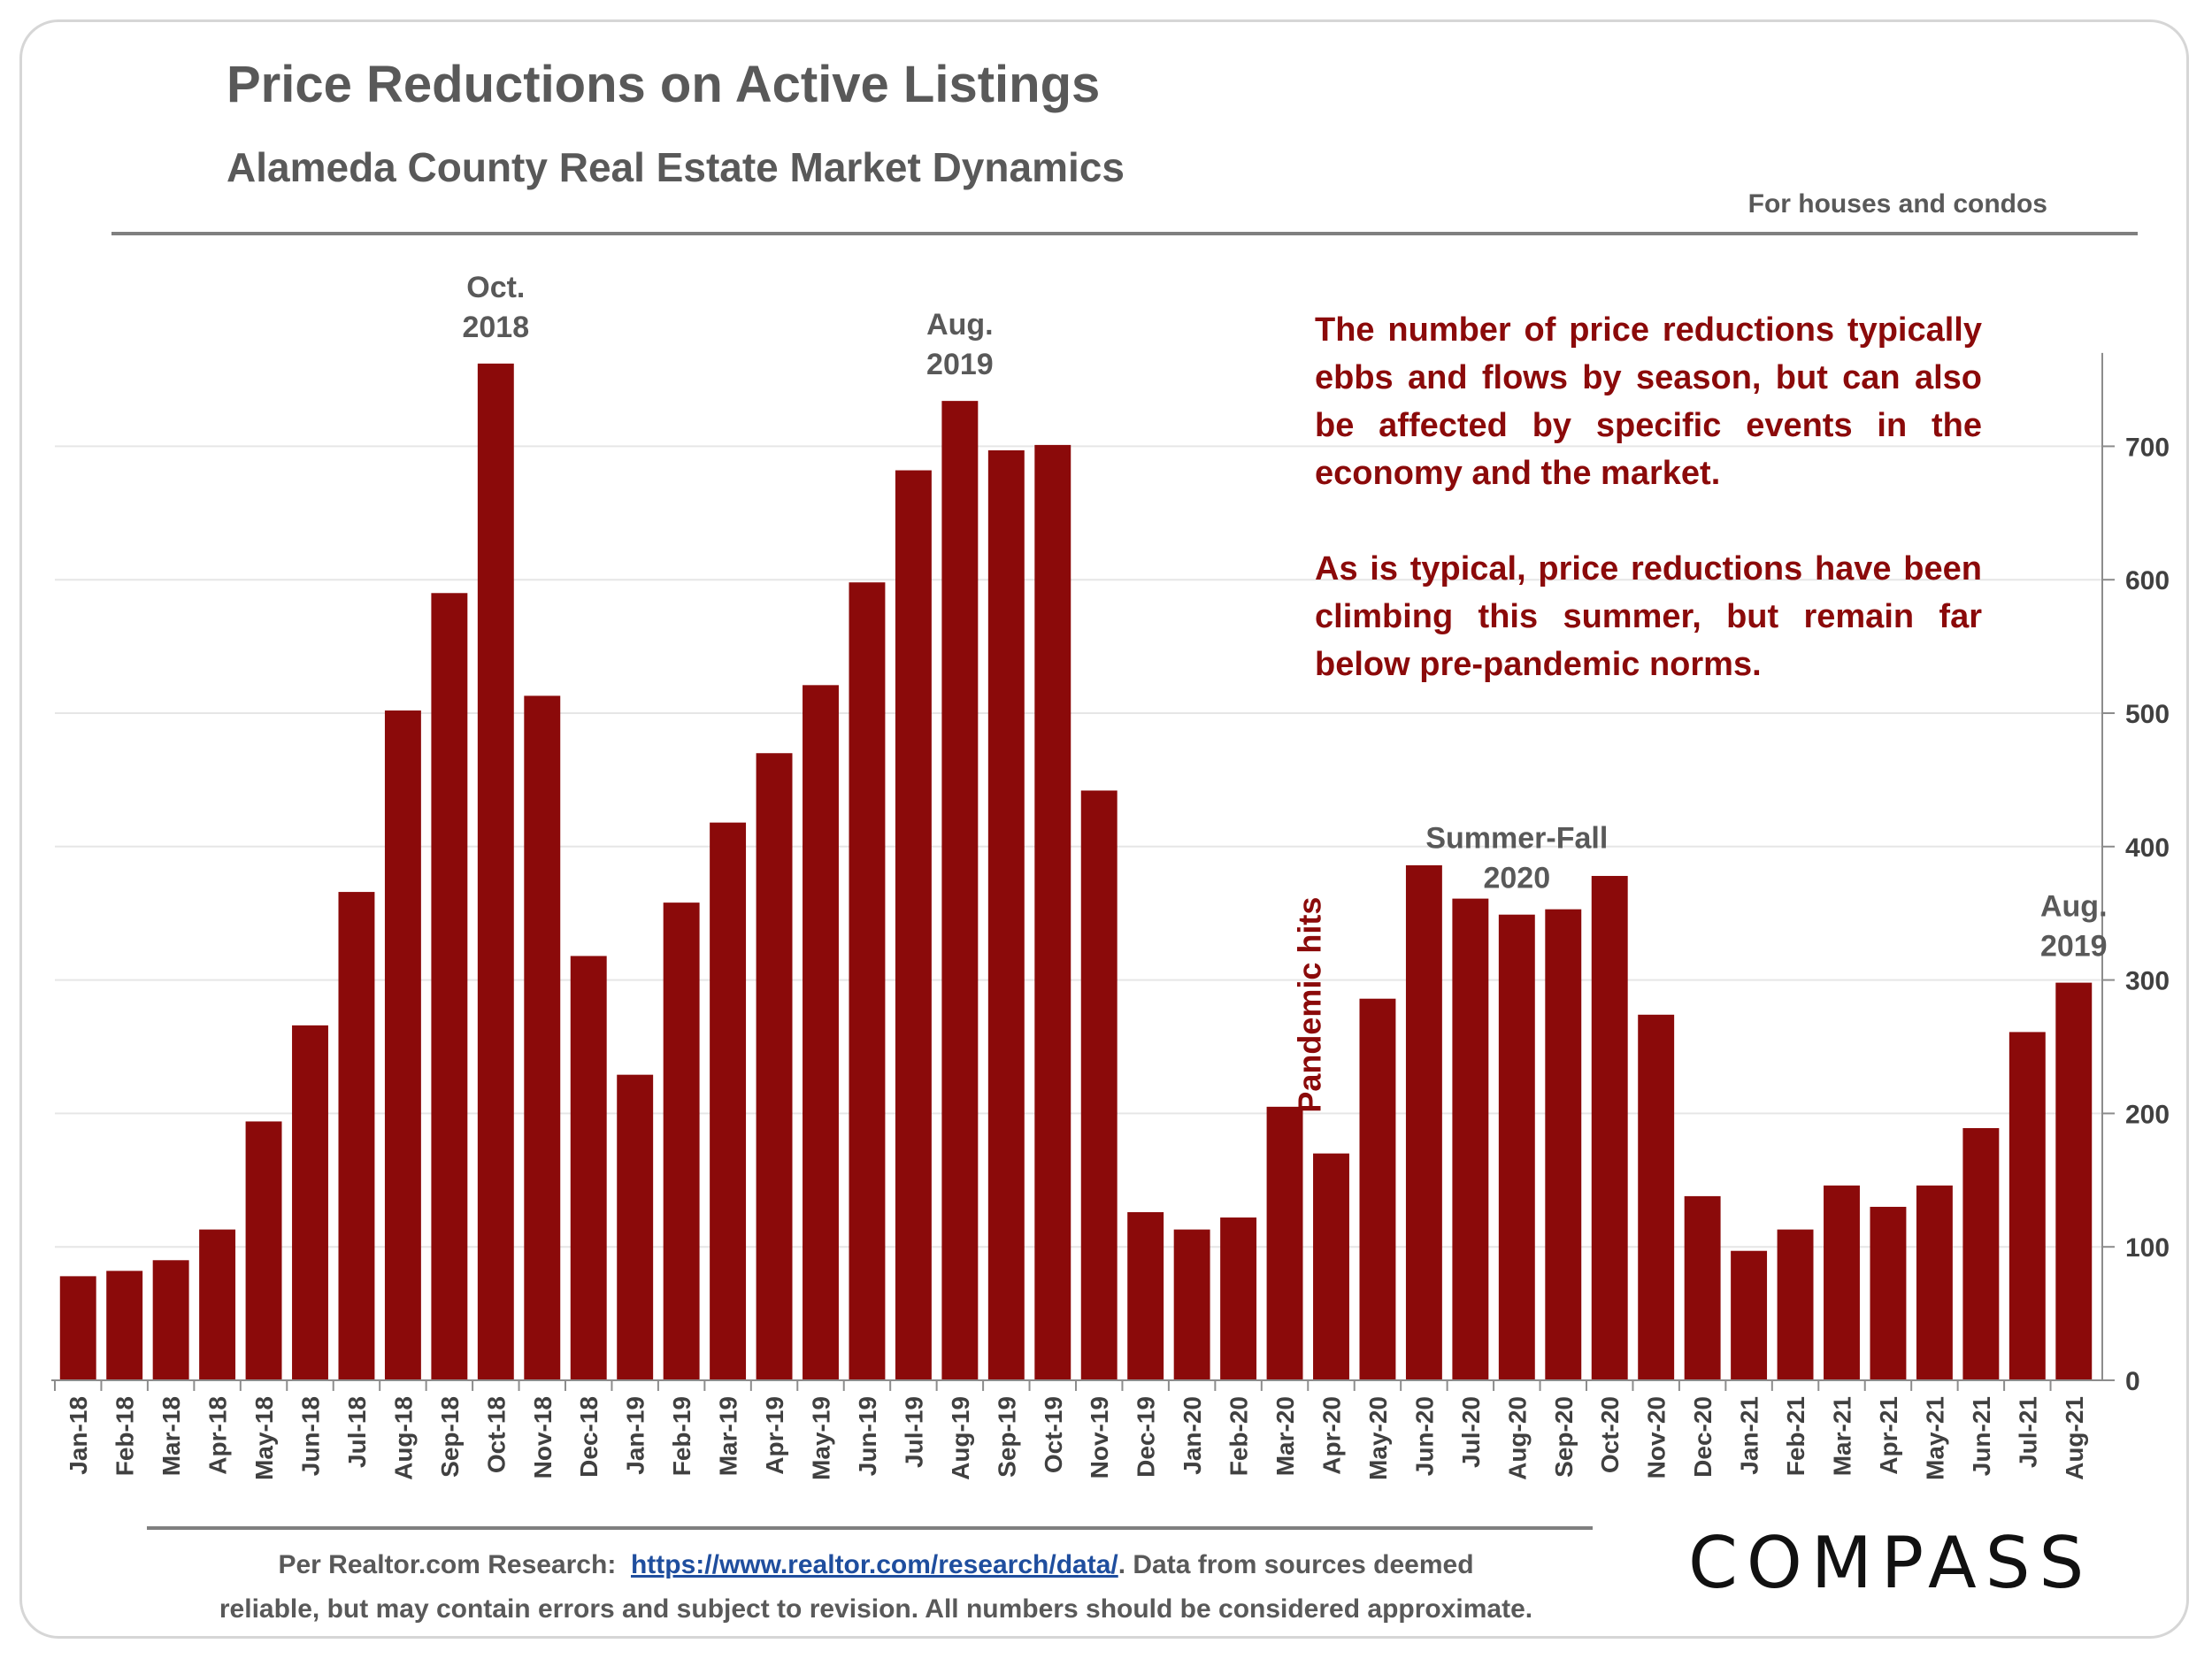 Image resolution: width=2212 pixels, height=1659 pixels. I want to click on x-tick-label-Jun-21: Jun-21, so click(1981, 1436).